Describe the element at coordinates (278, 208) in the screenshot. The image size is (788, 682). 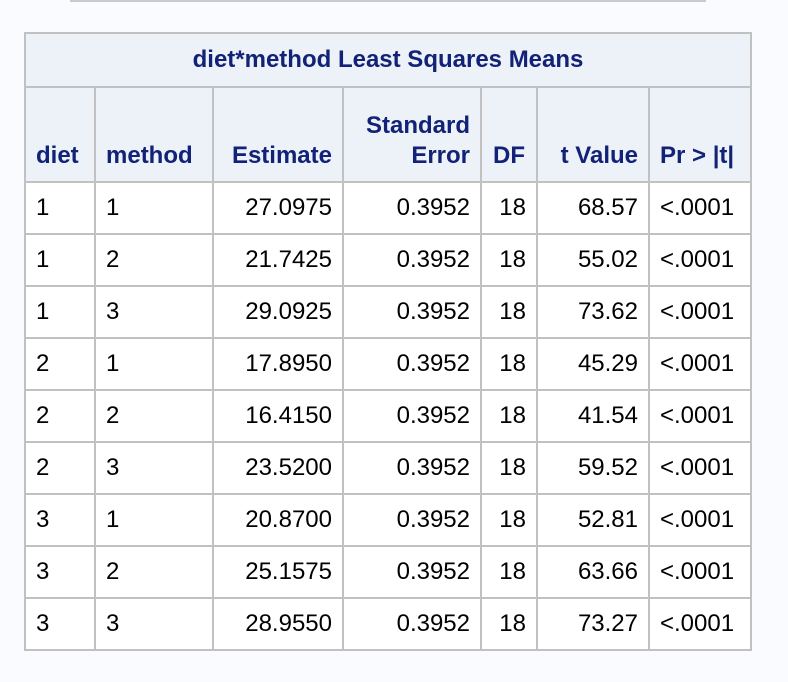
I see `cell-estimate: 27.0975` at that location.